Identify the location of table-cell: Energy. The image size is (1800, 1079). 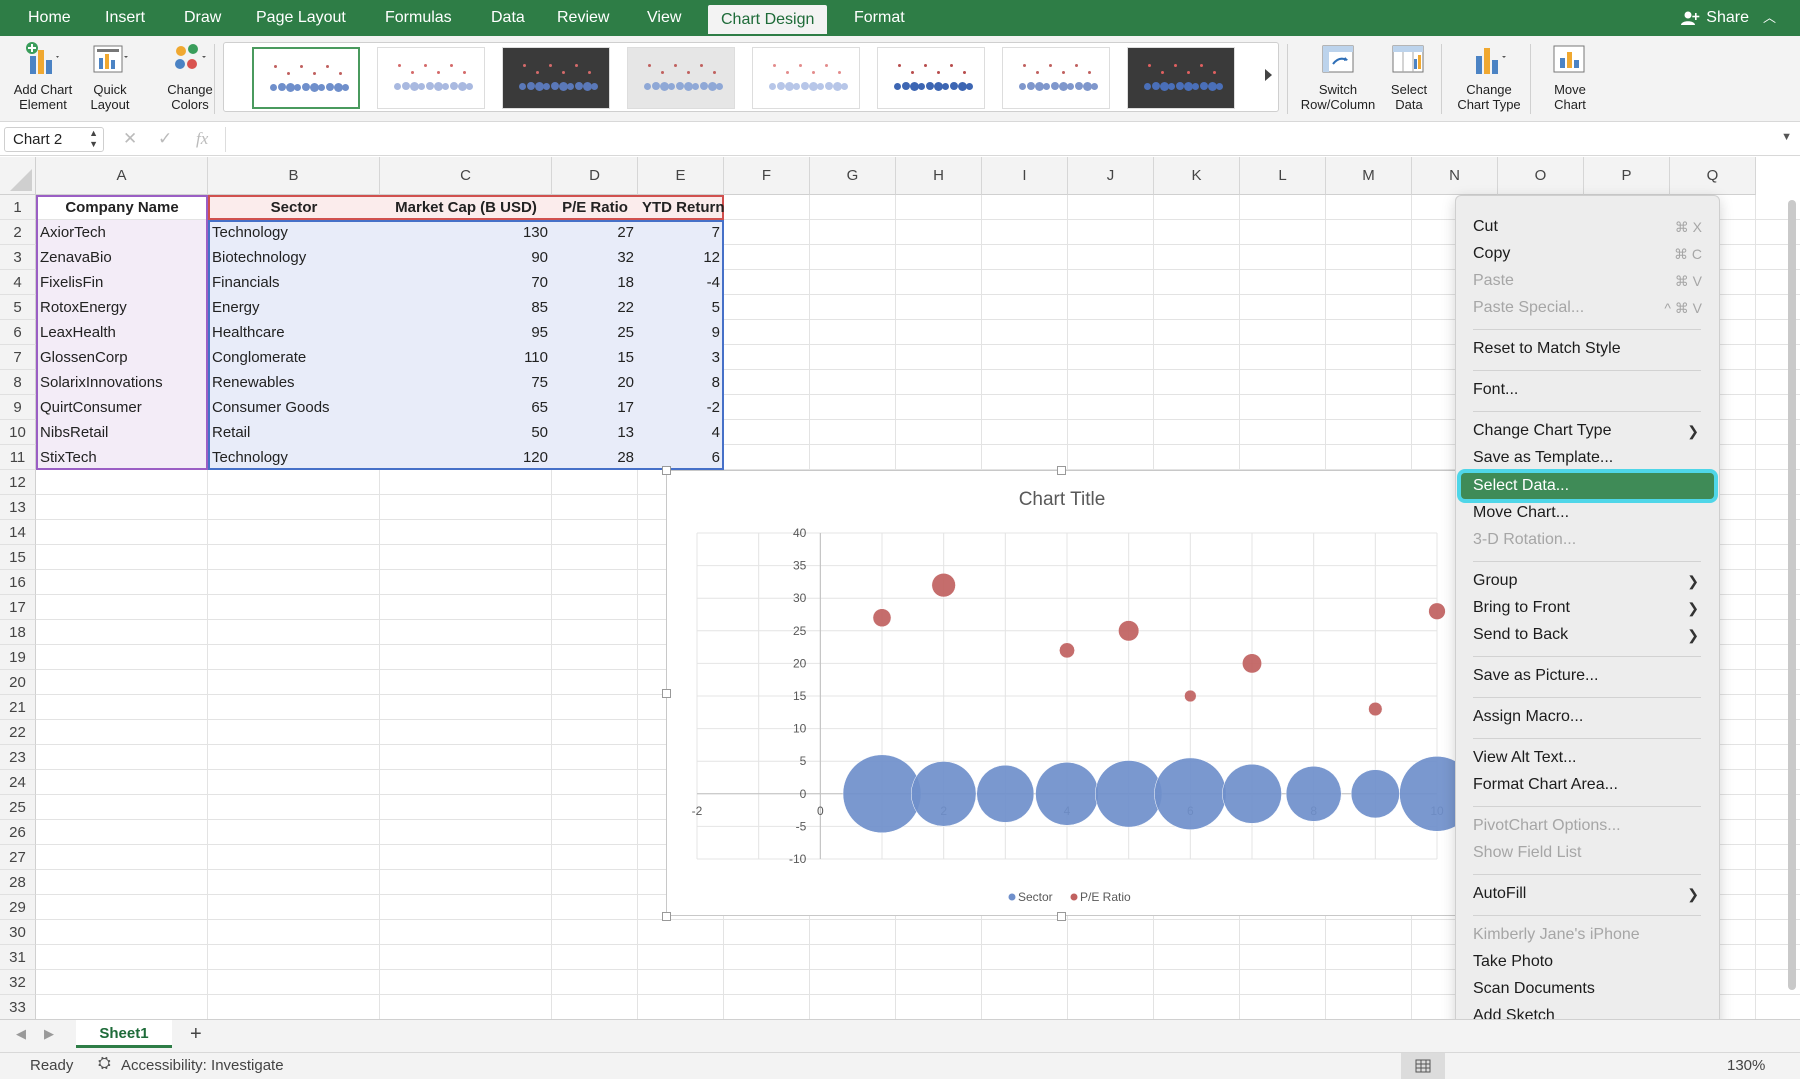
(236, 307).